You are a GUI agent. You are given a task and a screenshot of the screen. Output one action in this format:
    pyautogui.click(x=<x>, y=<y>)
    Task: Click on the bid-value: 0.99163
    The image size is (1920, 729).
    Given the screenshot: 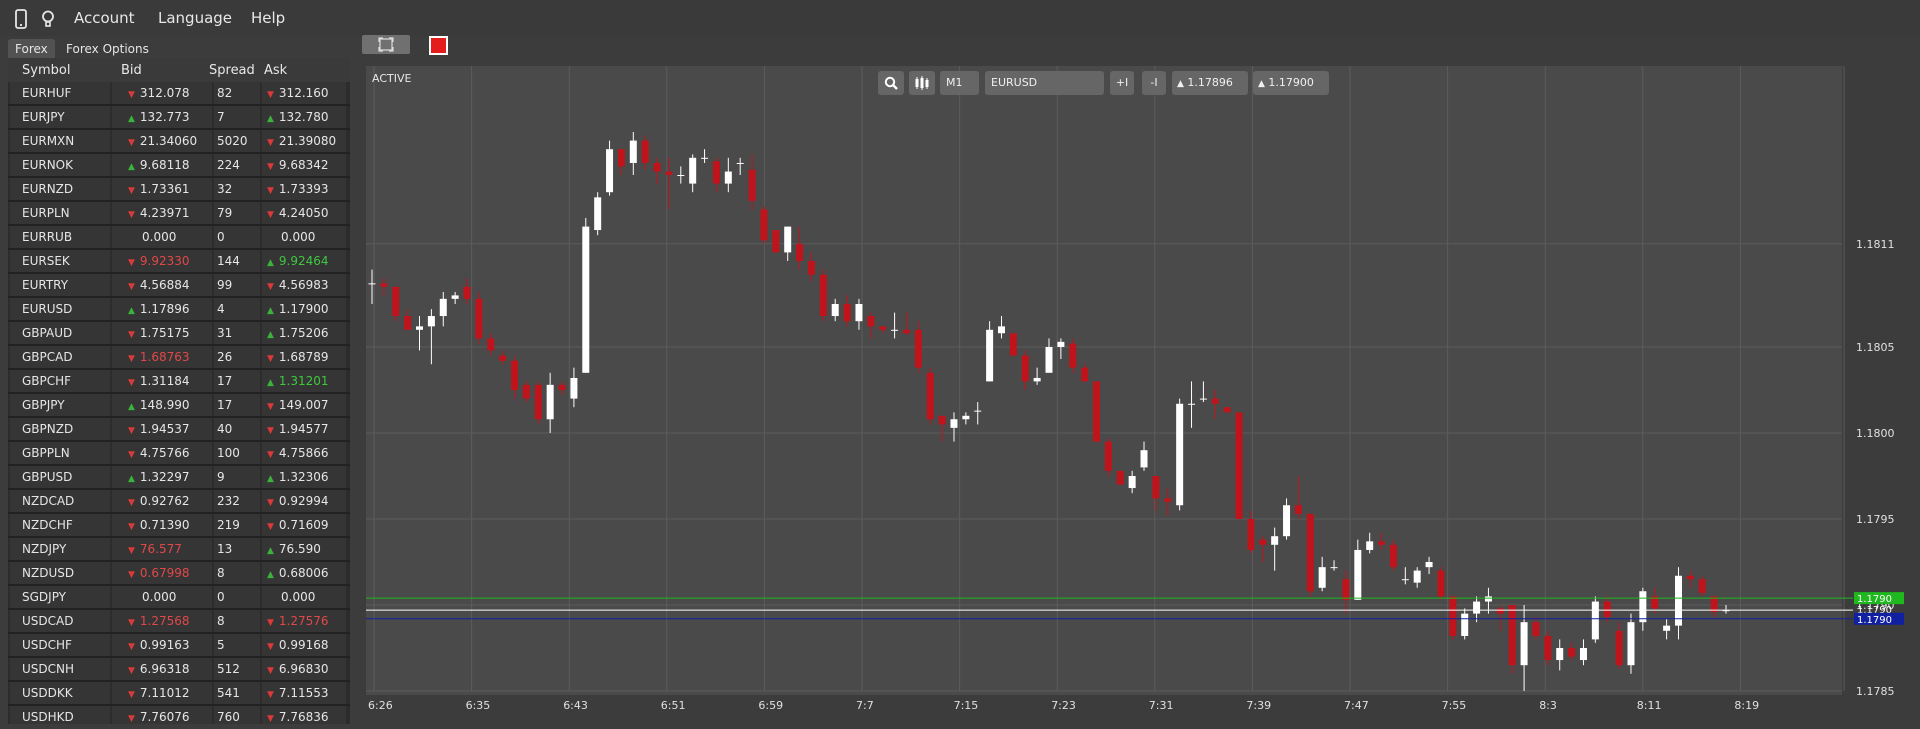 What is the action you would take?
    pyautogui.click(x=164, y=645)
    